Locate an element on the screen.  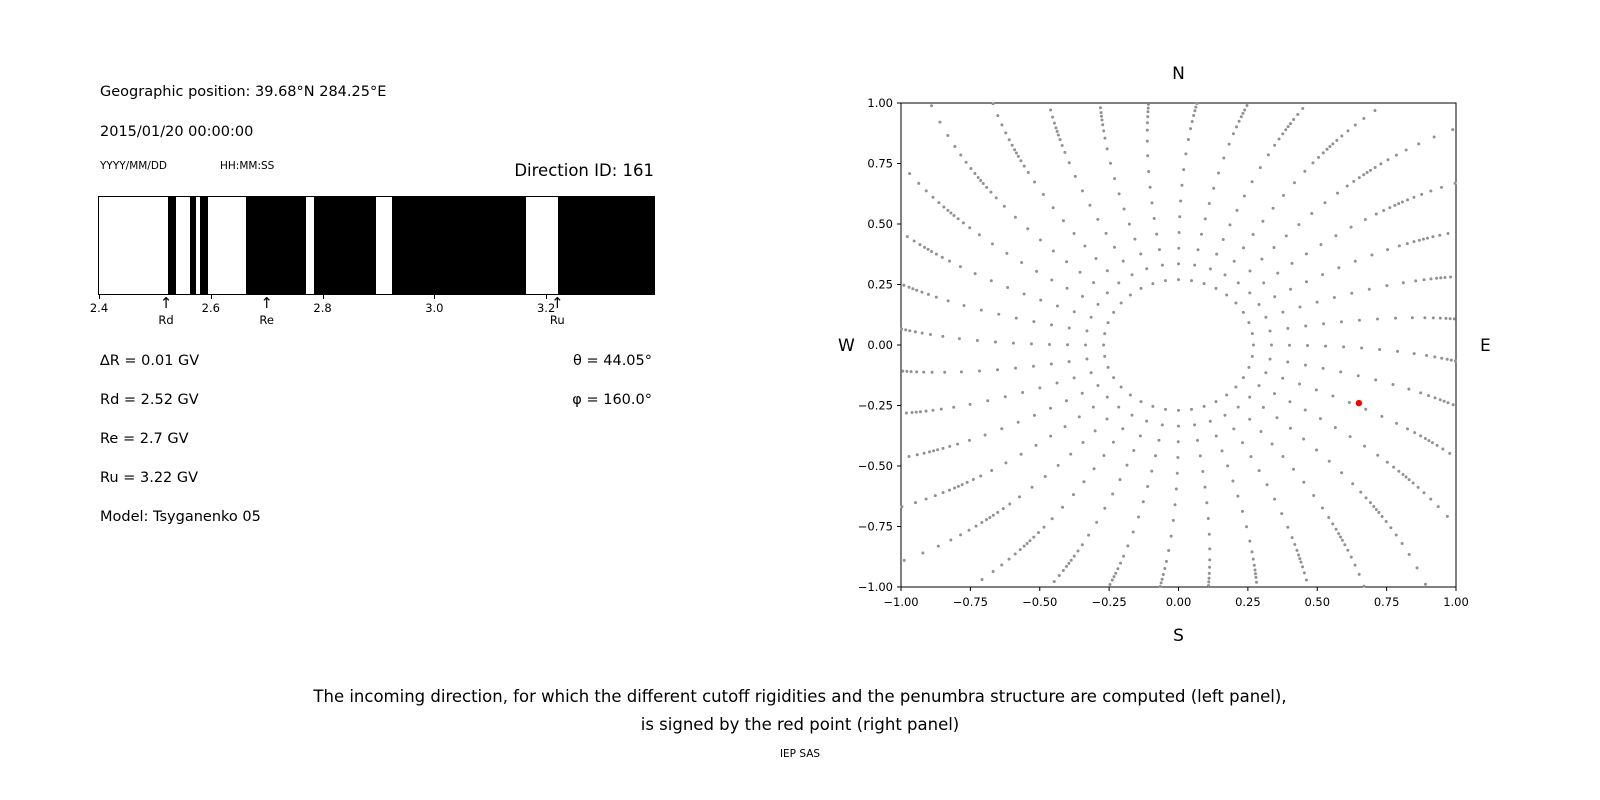
ru-value: Ru = 3.22 GV is located at coordinates (149, 478).